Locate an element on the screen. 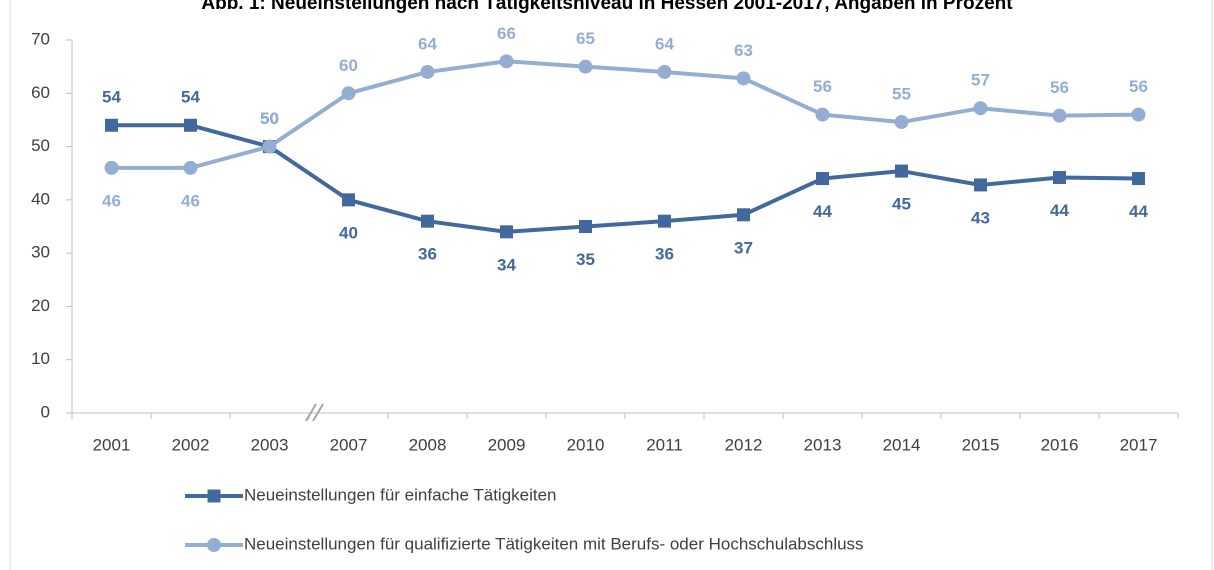 The image size is (1214, 570). y-tick-label: 10 is located at coordinates (40, 358).